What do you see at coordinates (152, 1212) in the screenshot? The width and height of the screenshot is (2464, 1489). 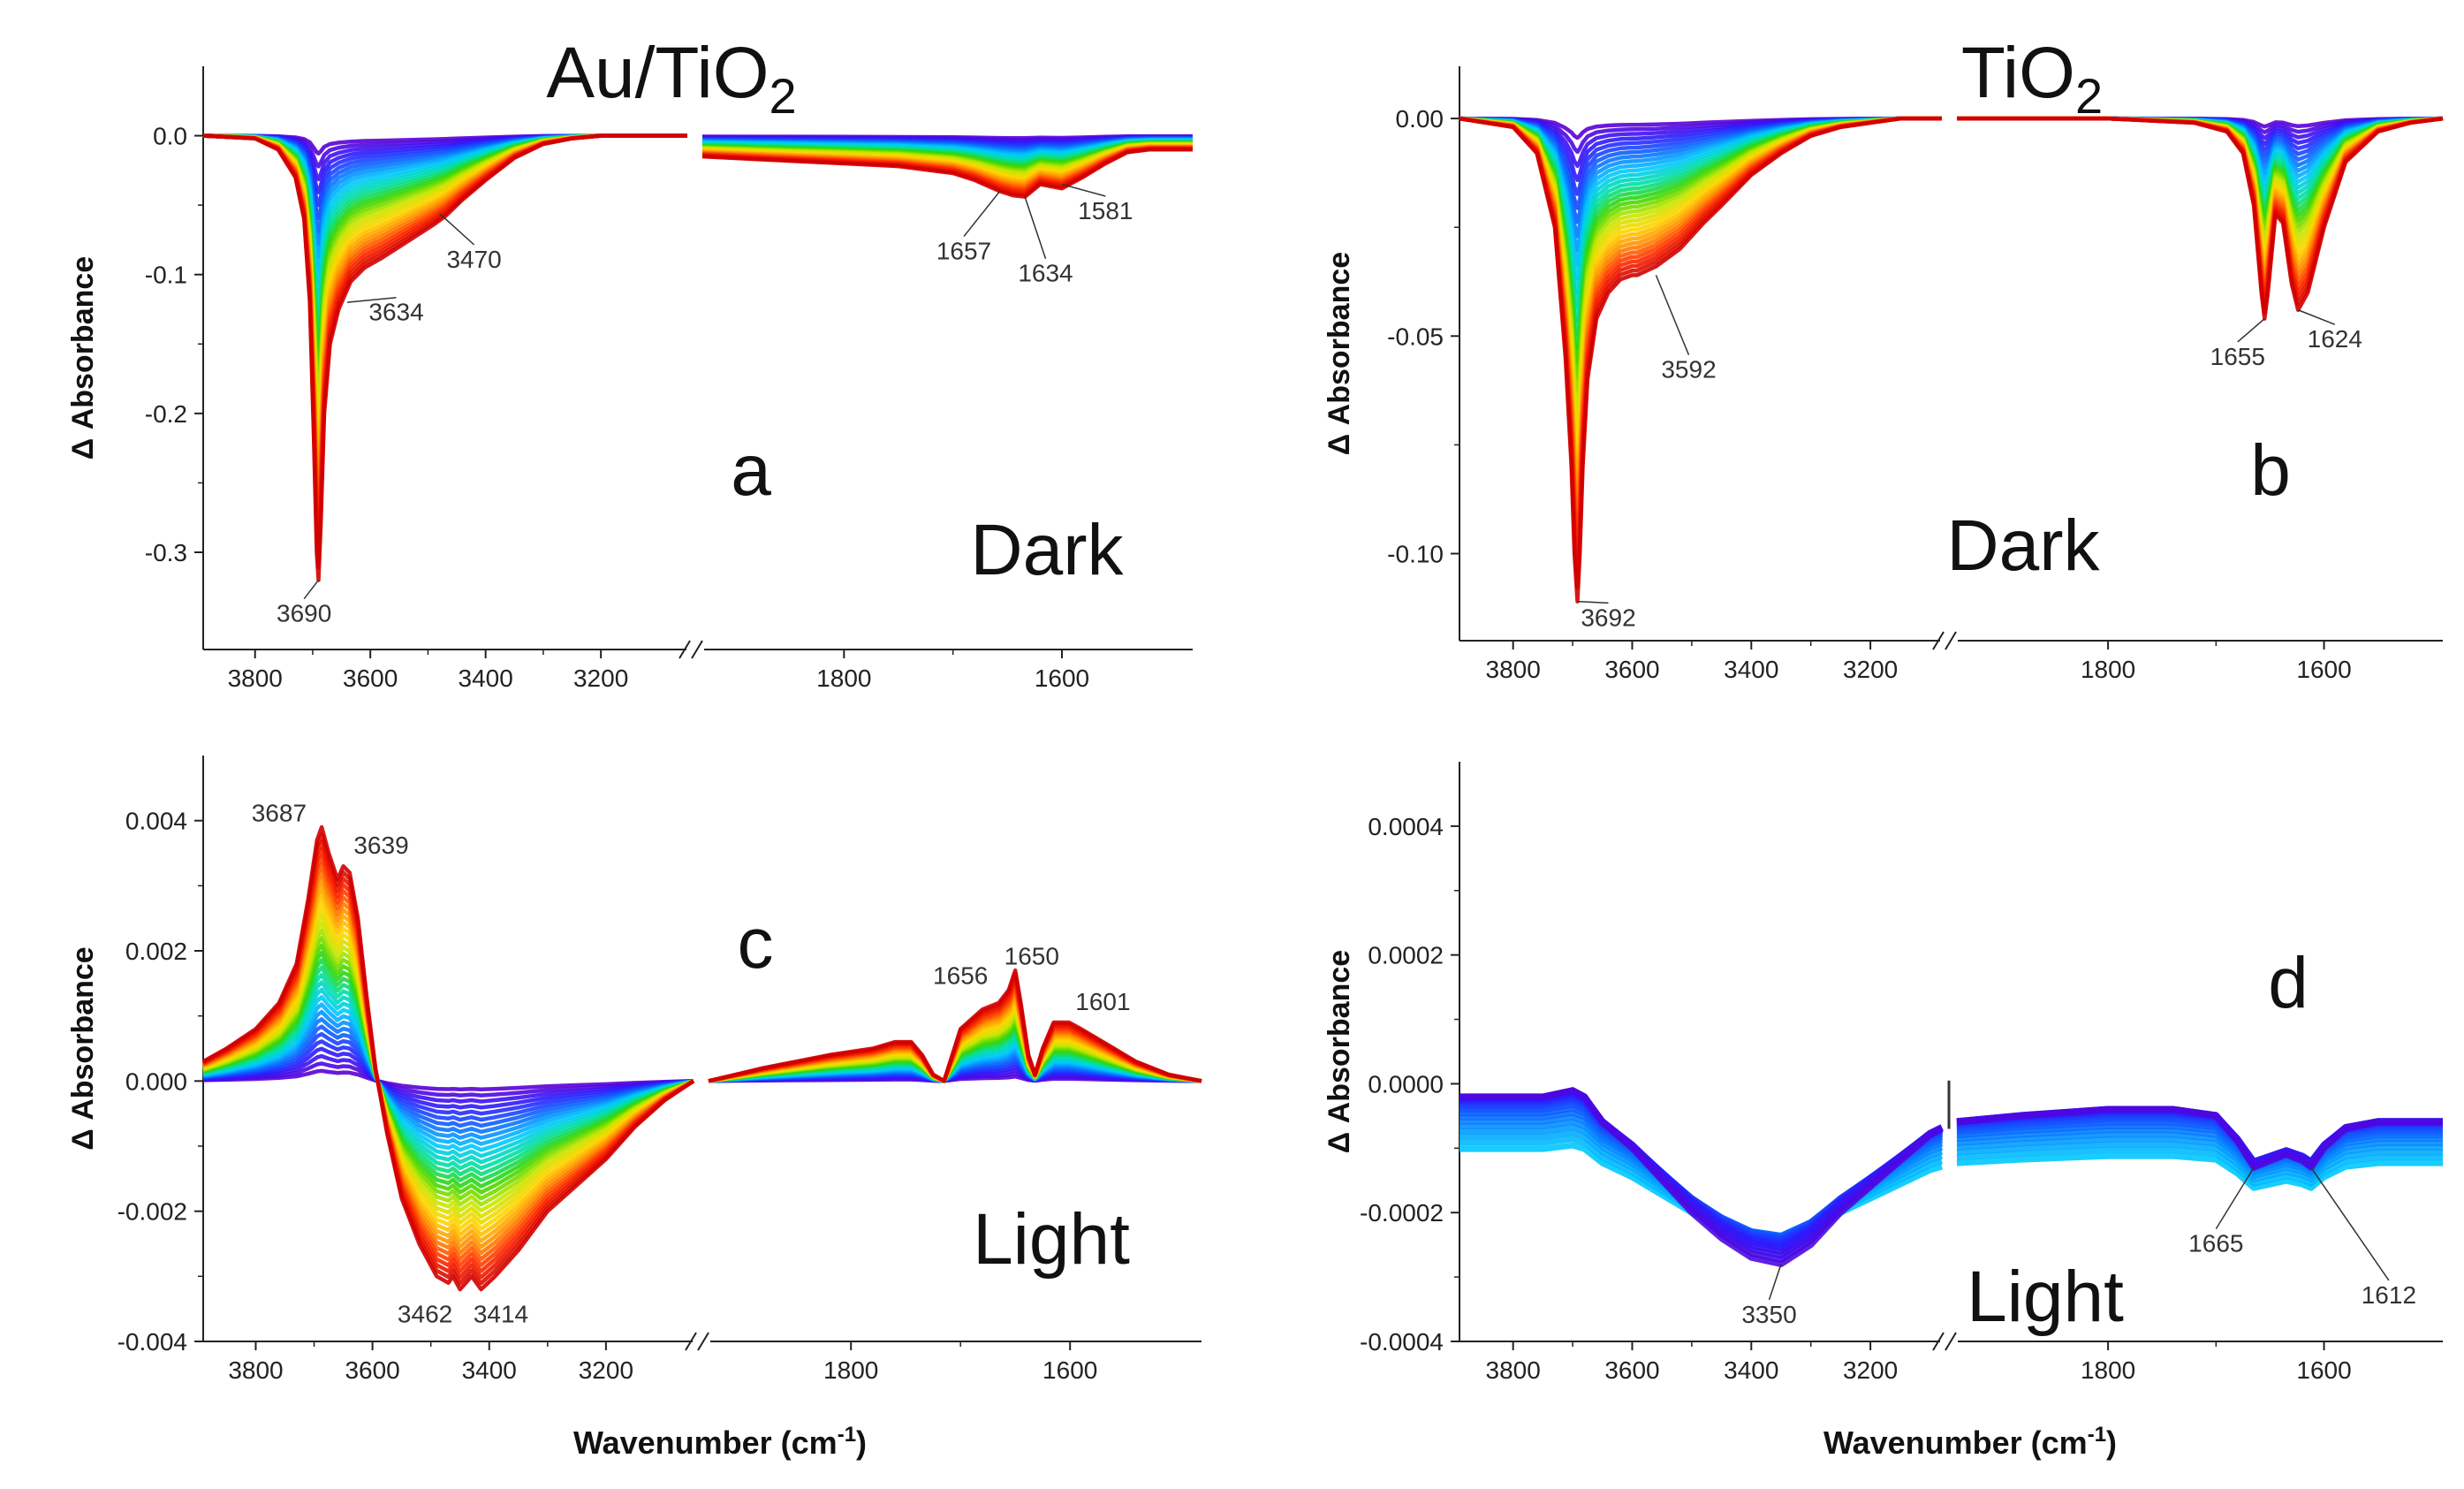 I see `y-tick-label: -0.002` at bounding box center [152, 1212].